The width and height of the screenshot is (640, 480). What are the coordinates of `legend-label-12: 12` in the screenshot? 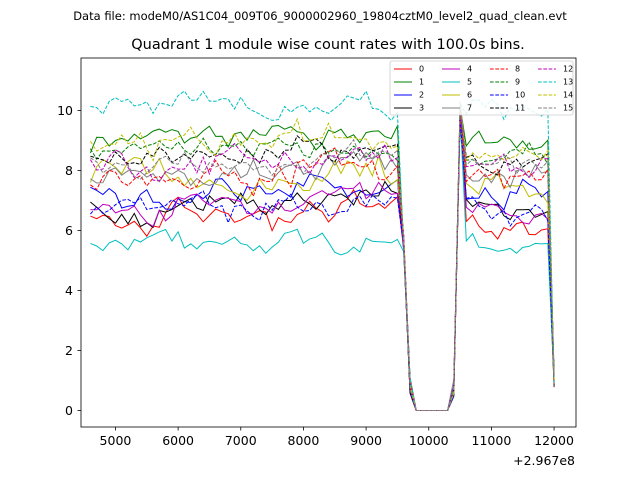 It's located at (568, 69).